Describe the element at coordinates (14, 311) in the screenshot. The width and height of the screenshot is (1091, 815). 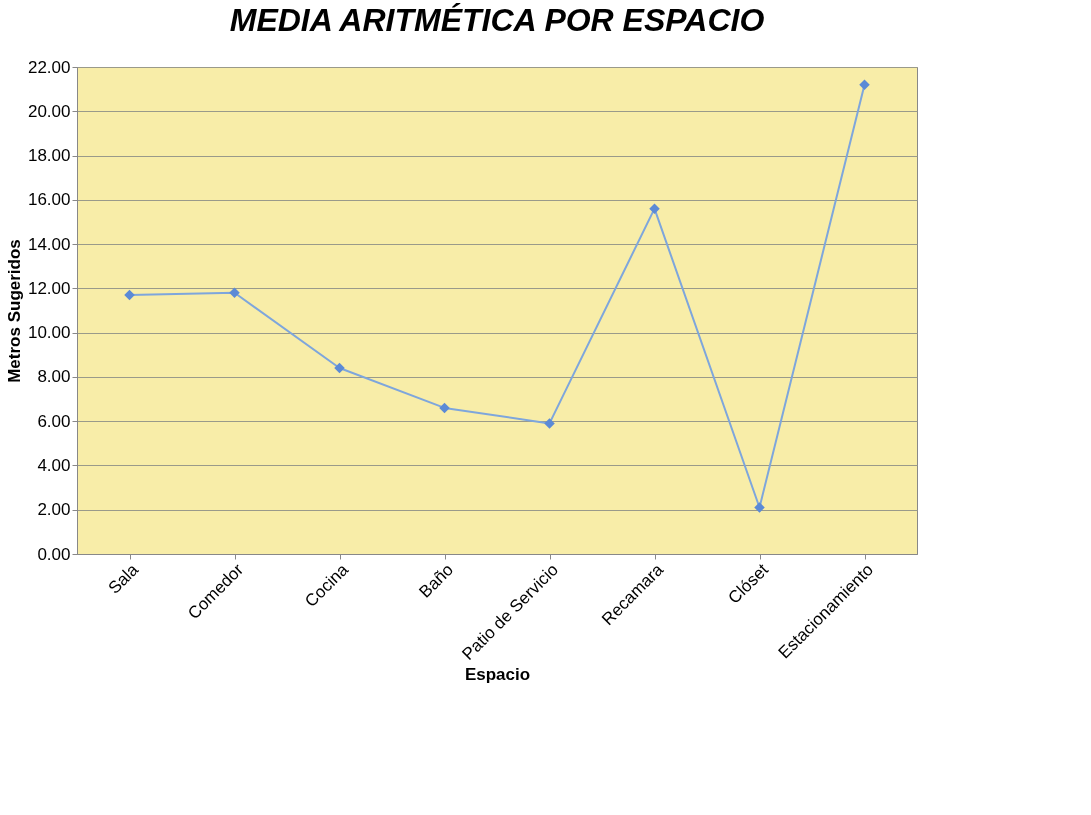
I see `y-axis-title: Metros Sugeridos` at that location.